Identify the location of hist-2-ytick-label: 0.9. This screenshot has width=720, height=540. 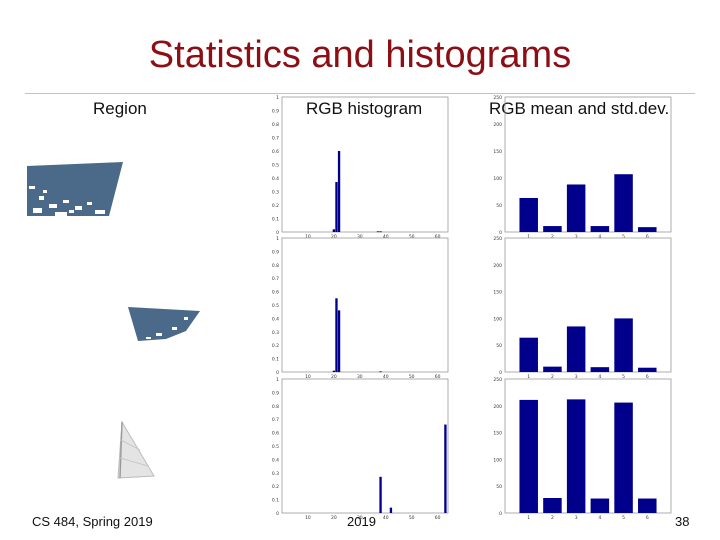
(275, 252).